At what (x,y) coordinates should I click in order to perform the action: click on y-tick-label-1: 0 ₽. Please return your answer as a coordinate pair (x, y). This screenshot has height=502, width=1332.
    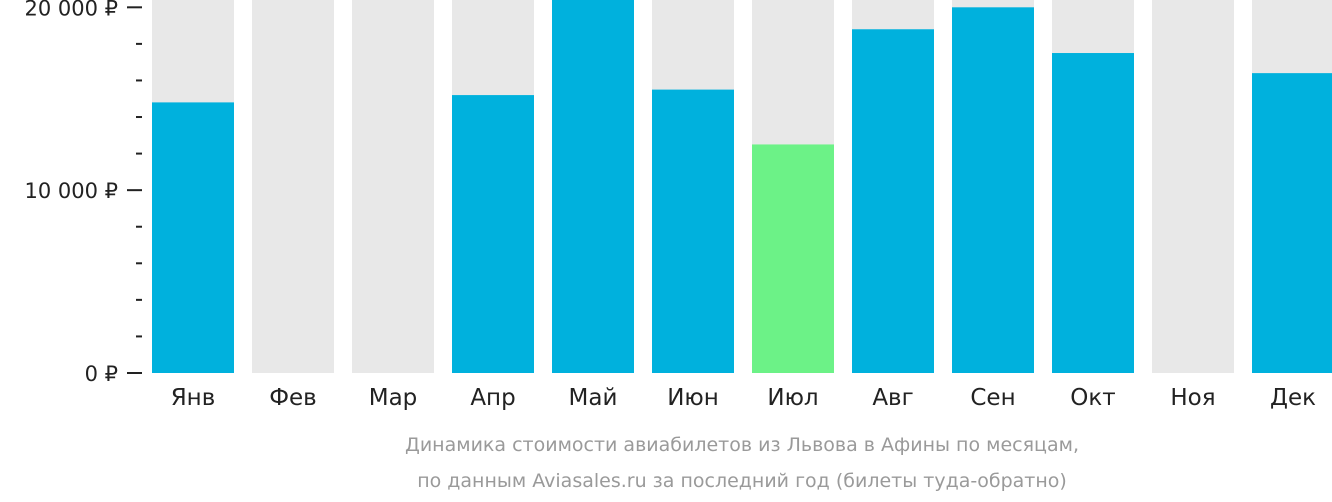
    Looking at the image, I should click on (101, 374).